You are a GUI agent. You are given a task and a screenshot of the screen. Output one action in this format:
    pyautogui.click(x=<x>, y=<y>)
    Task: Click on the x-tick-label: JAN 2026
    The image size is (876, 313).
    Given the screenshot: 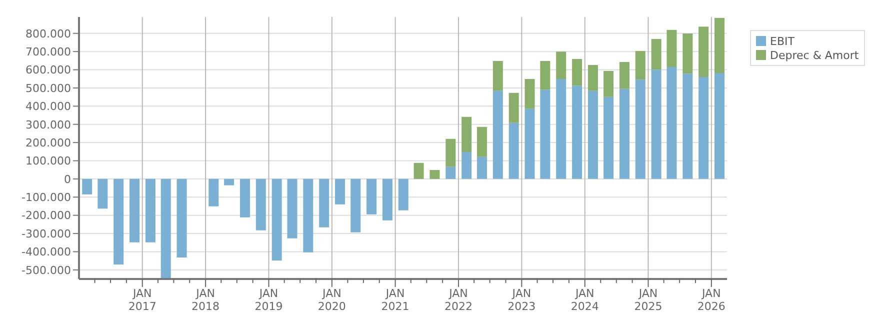 What is the action you would take?
    pyautogui.click(x=711, y=300)
    